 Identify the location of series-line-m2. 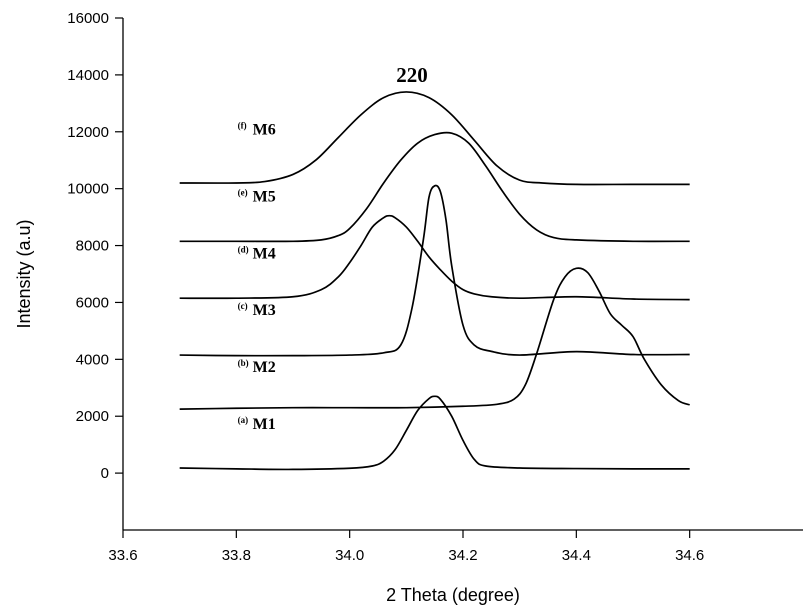
(434, 338).